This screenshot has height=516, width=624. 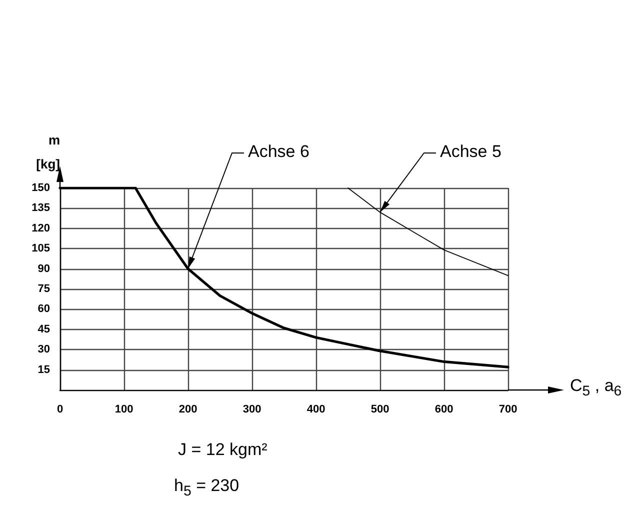 I want to click on text: h$_{5}$ = 230, so click(x=207, y=488).